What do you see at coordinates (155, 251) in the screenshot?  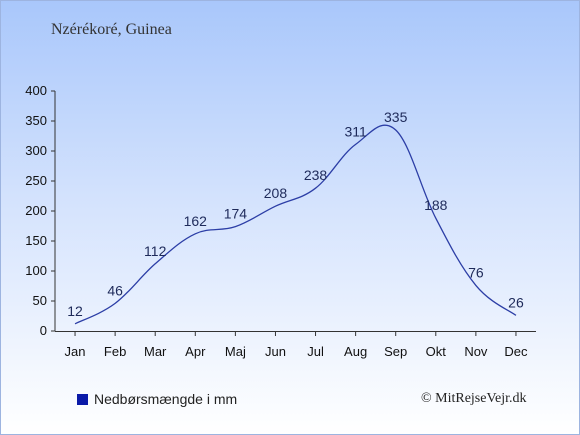 I see `data-label: 112` at bounding box center [155, 251].